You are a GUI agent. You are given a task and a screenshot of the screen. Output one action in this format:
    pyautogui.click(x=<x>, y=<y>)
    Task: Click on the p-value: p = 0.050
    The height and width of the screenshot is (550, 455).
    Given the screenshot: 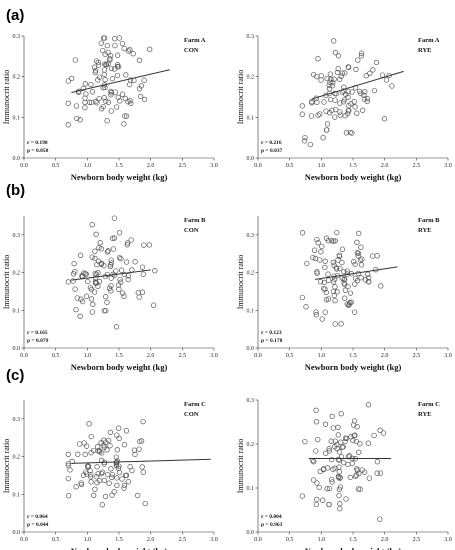 What is the action you would take?
    pyautogui.click(x=38, y=151)
    